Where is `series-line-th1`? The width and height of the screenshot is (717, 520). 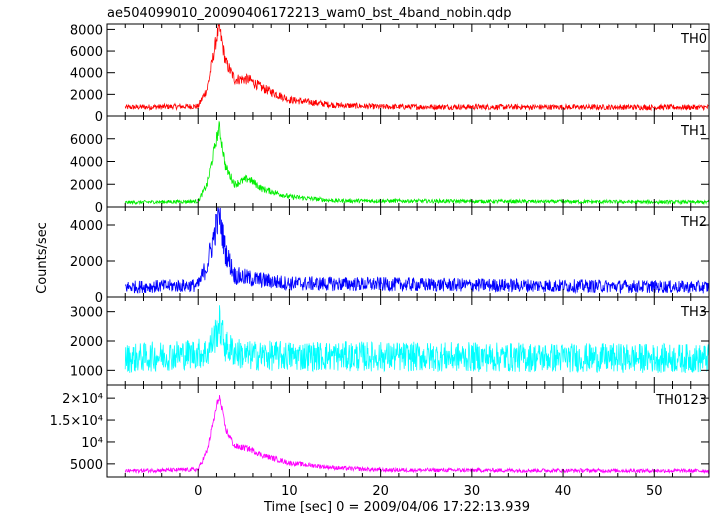
series-line-th1 is located at coordinates (417, 163).